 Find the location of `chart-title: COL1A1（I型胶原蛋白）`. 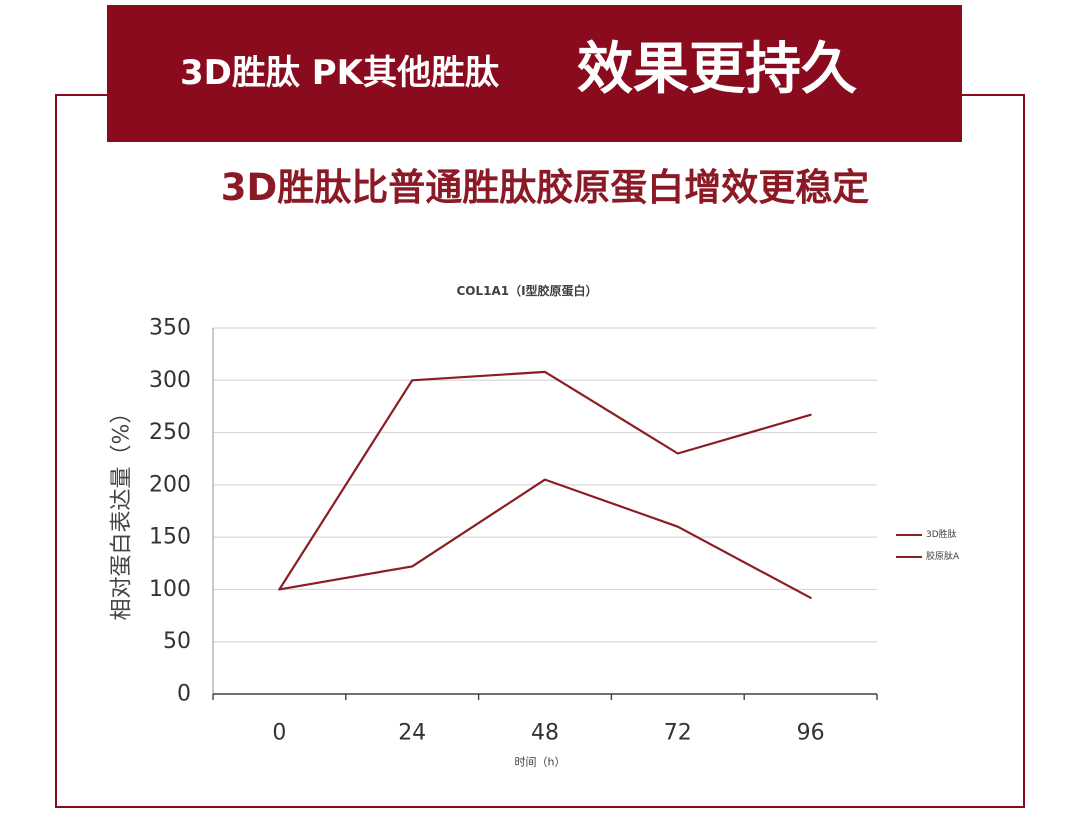

chart-title: COL1A1（I型胶原蛋白） is located at coordinates (526, 290).